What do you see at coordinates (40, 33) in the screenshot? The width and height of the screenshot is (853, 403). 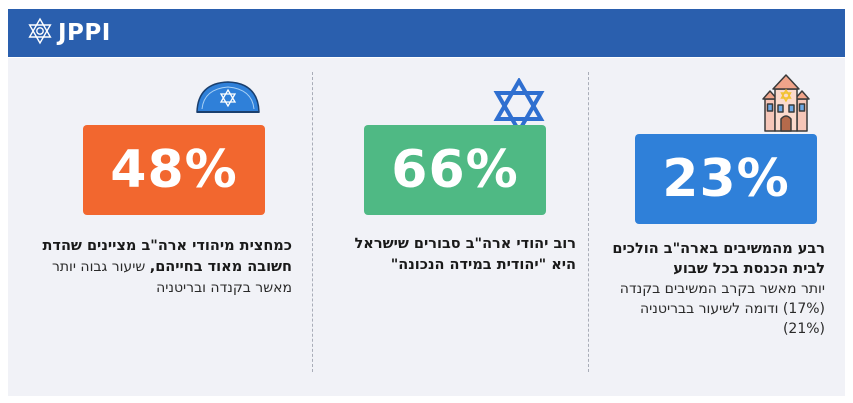 I see `star-of-david-logo-icon` at bounding box center [40, 33].